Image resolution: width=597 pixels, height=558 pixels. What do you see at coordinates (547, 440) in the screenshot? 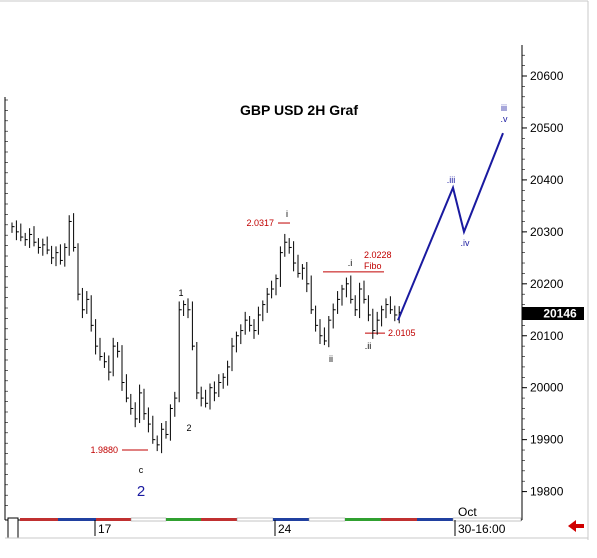
I see `y-tick-label: 19900` at bounding box center [547, 440].